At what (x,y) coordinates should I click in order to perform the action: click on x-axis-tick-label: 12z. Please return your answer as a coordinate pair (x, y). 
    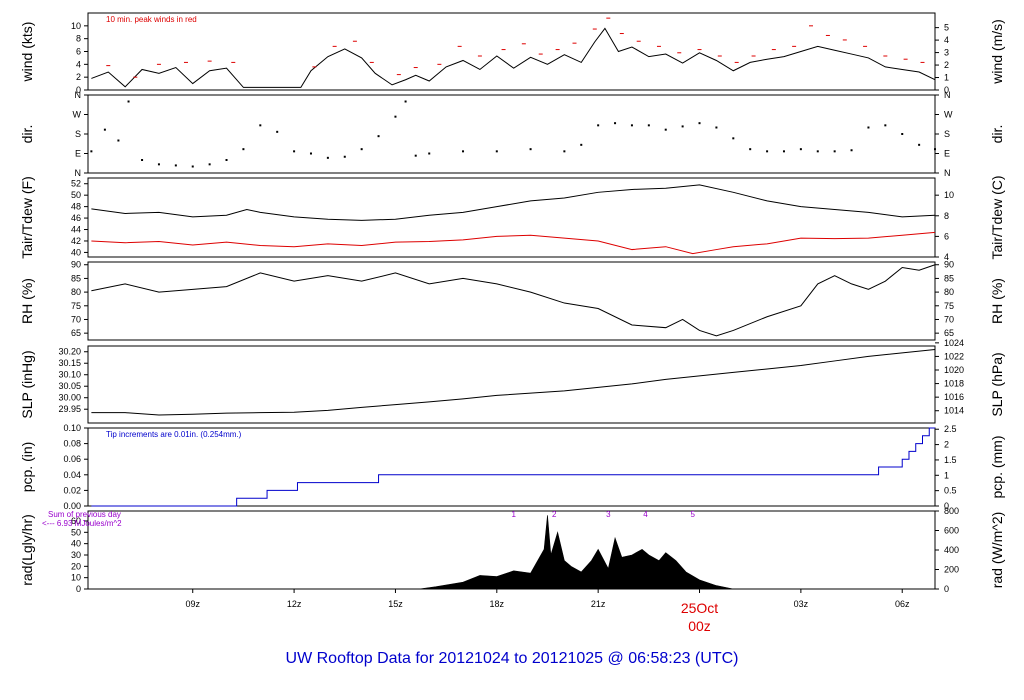
    Looking at the image, I should click on (294, 604).